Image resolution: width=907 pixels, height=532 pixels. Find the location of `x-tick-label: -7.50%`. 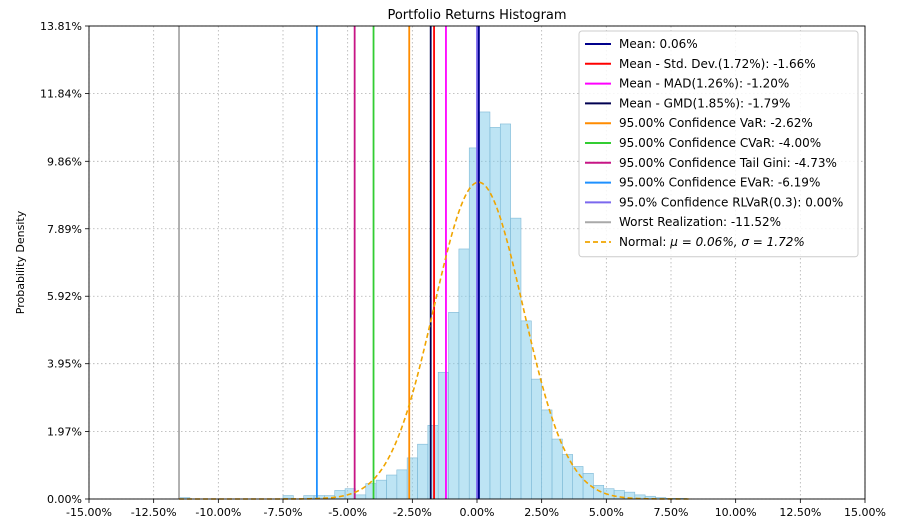

x-tick-label: -7.50% is located at coordinates (283, 512).